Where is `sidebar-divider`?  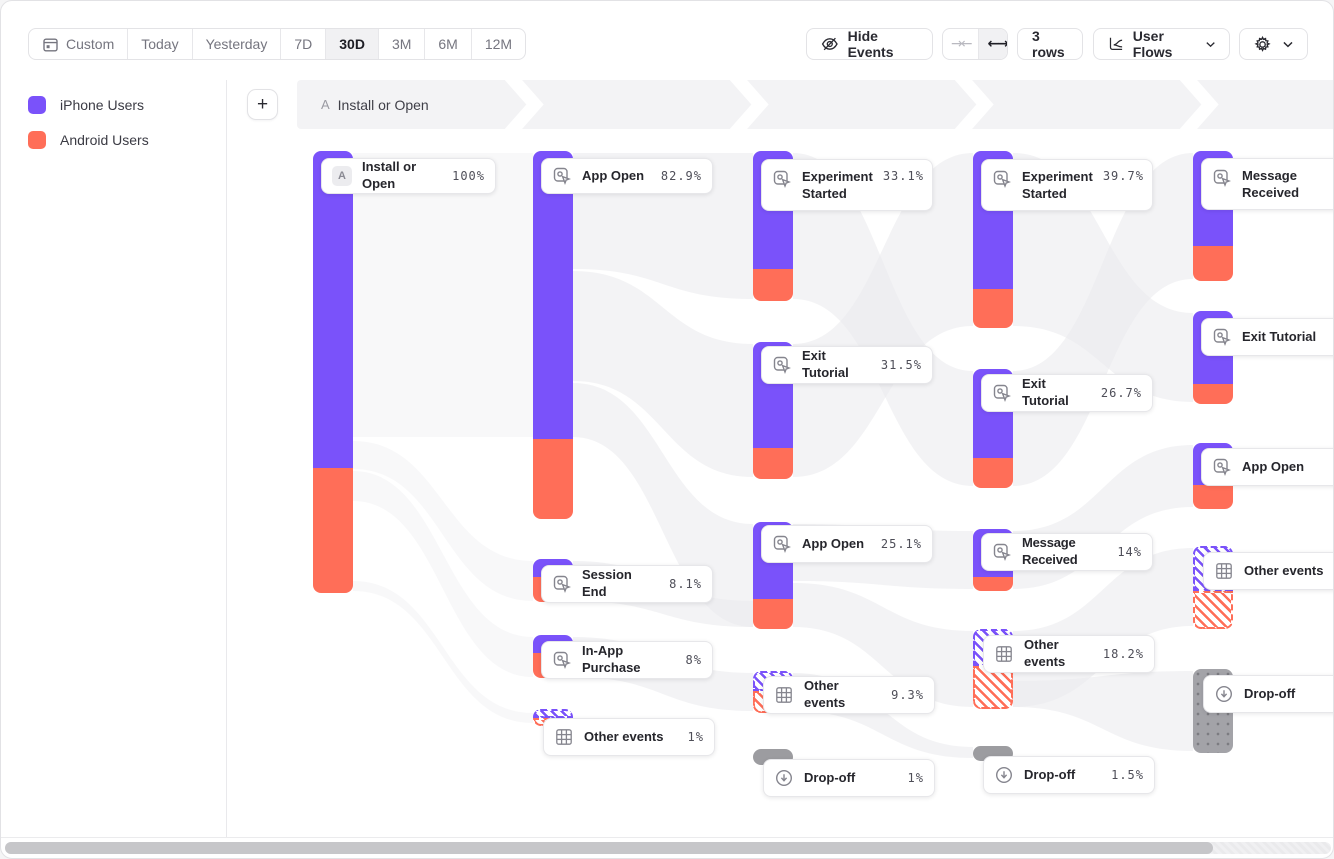 sidebar-divider is located at coordinates (226, 458).